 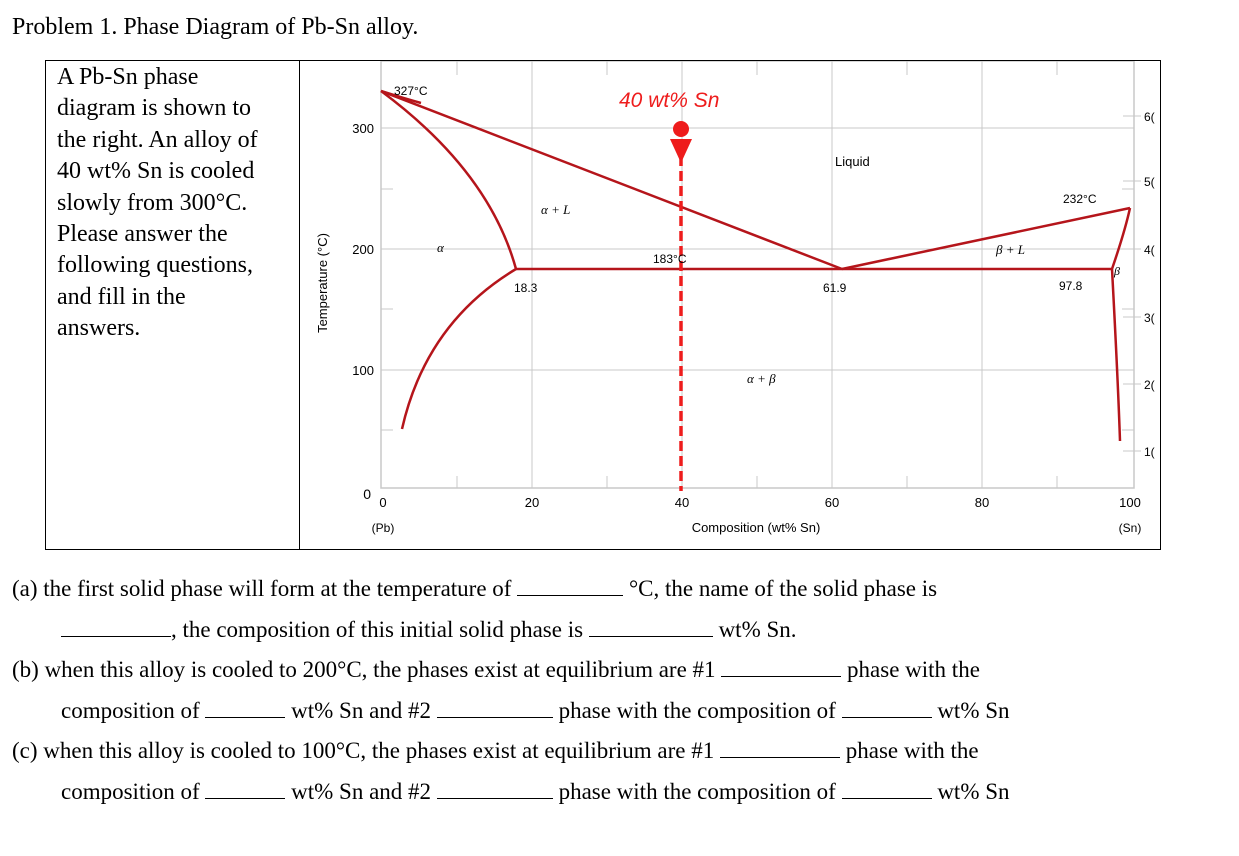 What do you see at coordinates (650, 626) in the screenshot?
I see `answer-blank-a-composition` at bounding box center [650, 626].